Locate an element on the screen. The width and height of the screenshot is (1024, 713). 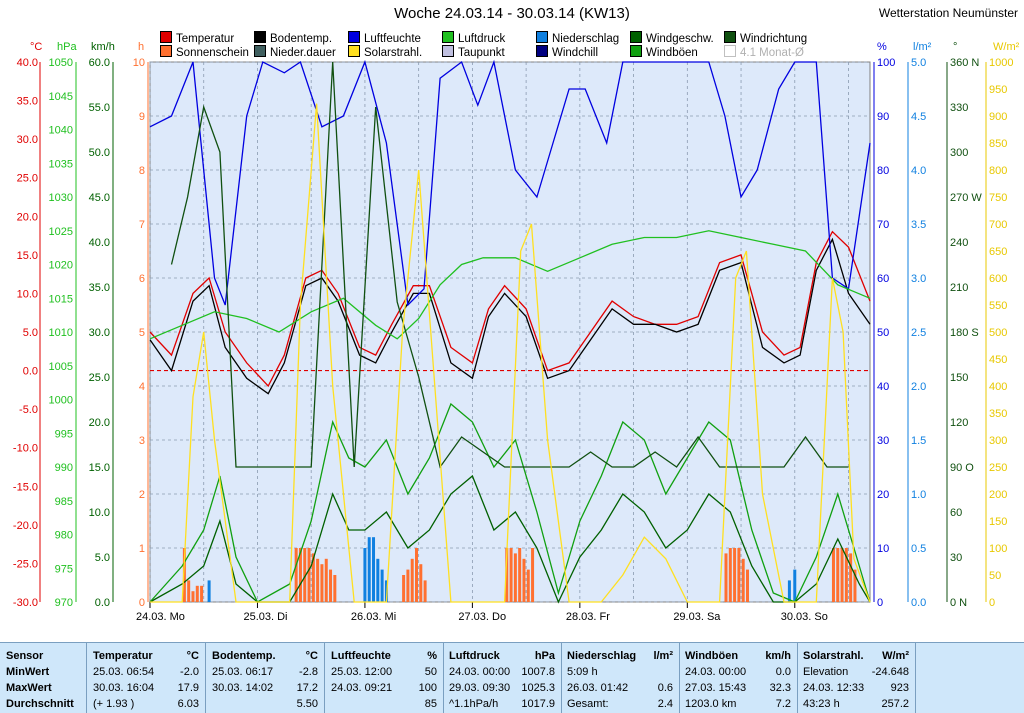
legend-item: Luftdruck is located at coordinates (473, 38).